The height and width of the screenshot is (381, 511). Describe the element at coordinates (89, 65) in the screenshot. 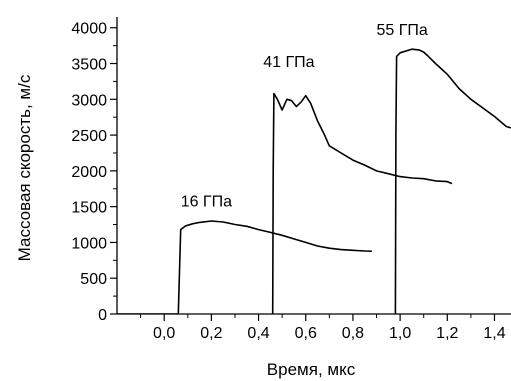

I see `y-tick-label: 3500` at that location.